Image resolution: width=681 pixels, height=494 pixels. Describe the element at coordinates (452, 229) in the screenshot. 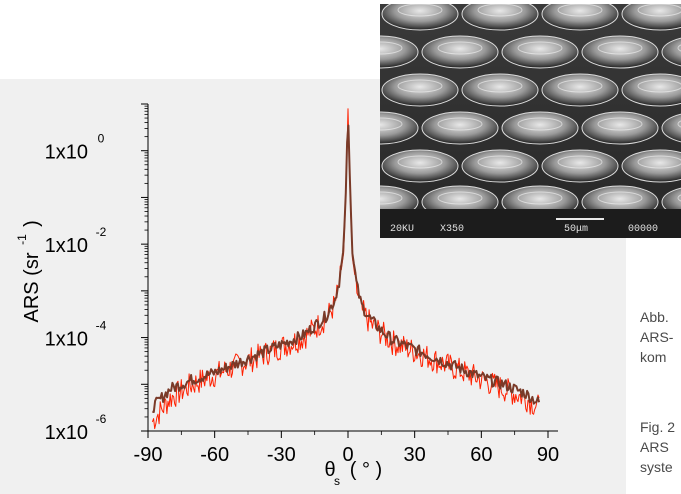

I see `sem-magnification-label: X350` at that location.